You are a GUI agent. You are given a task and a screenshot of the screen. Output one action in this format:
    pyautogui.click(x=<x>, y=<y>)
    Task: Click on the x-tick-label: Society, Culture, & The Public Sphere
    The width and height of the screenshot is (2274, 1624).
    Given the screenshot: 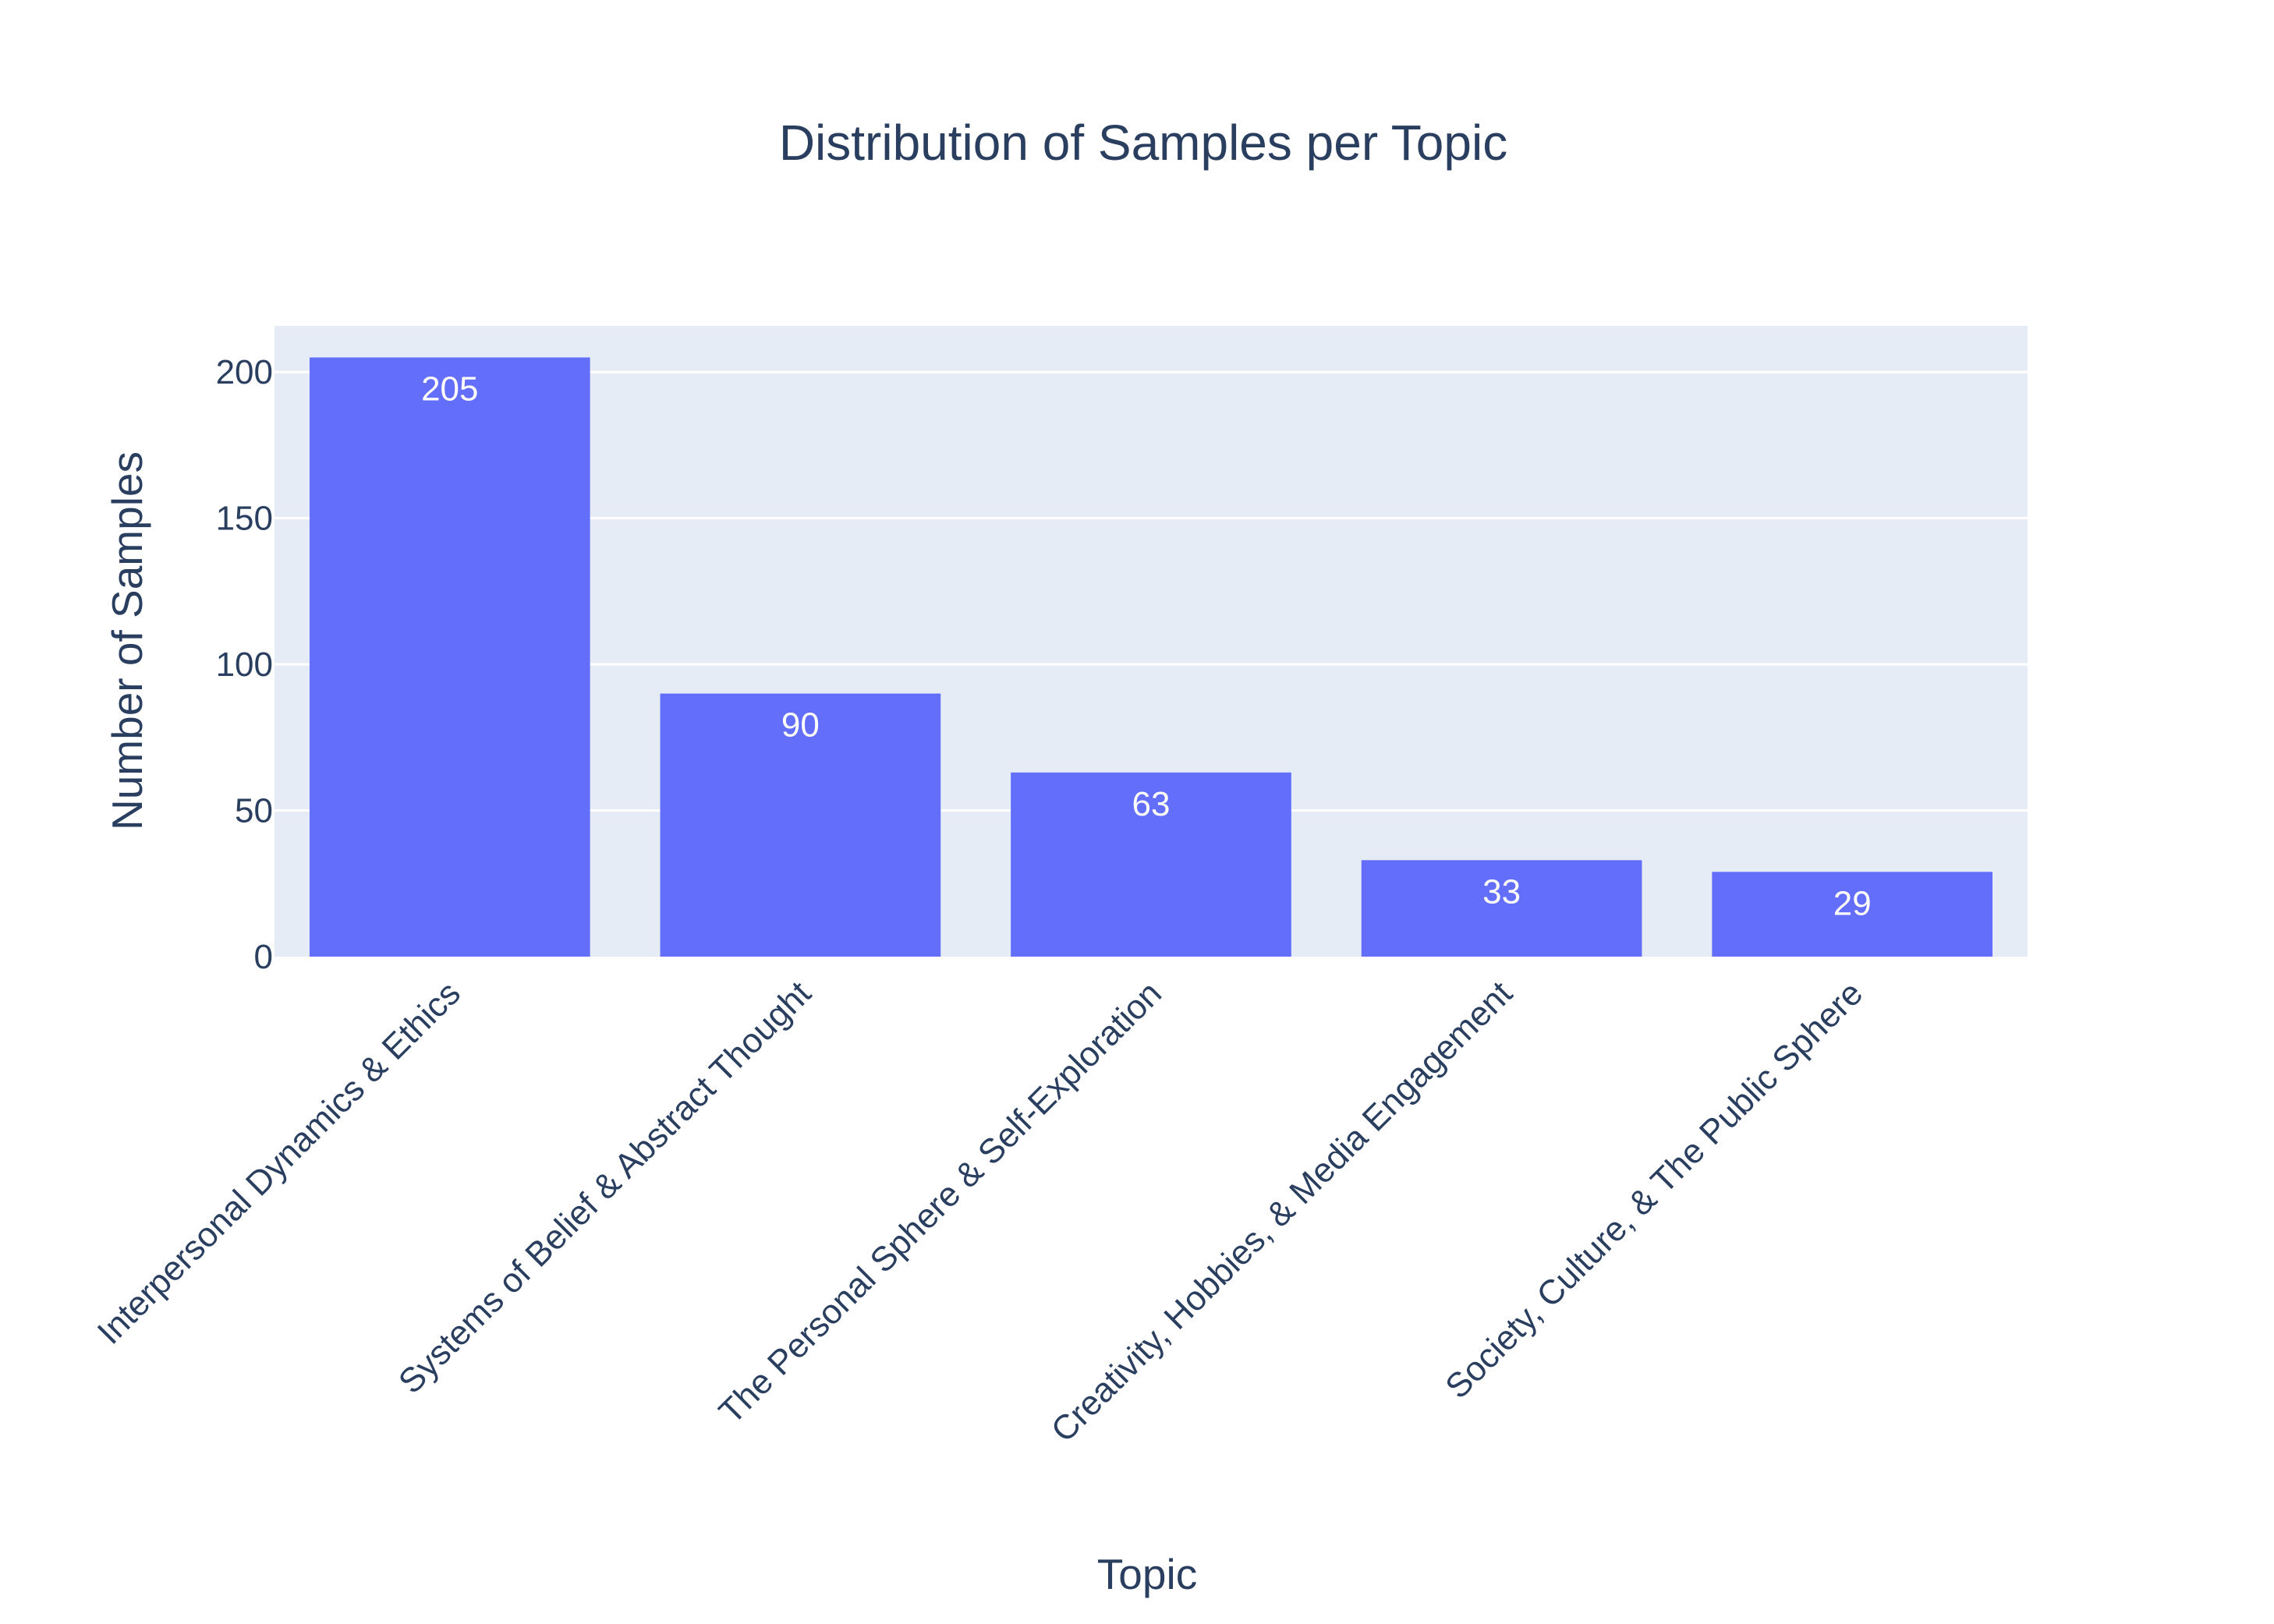 What is the action you would take?
    pyautogui.click(x=1654, y=1190)
    